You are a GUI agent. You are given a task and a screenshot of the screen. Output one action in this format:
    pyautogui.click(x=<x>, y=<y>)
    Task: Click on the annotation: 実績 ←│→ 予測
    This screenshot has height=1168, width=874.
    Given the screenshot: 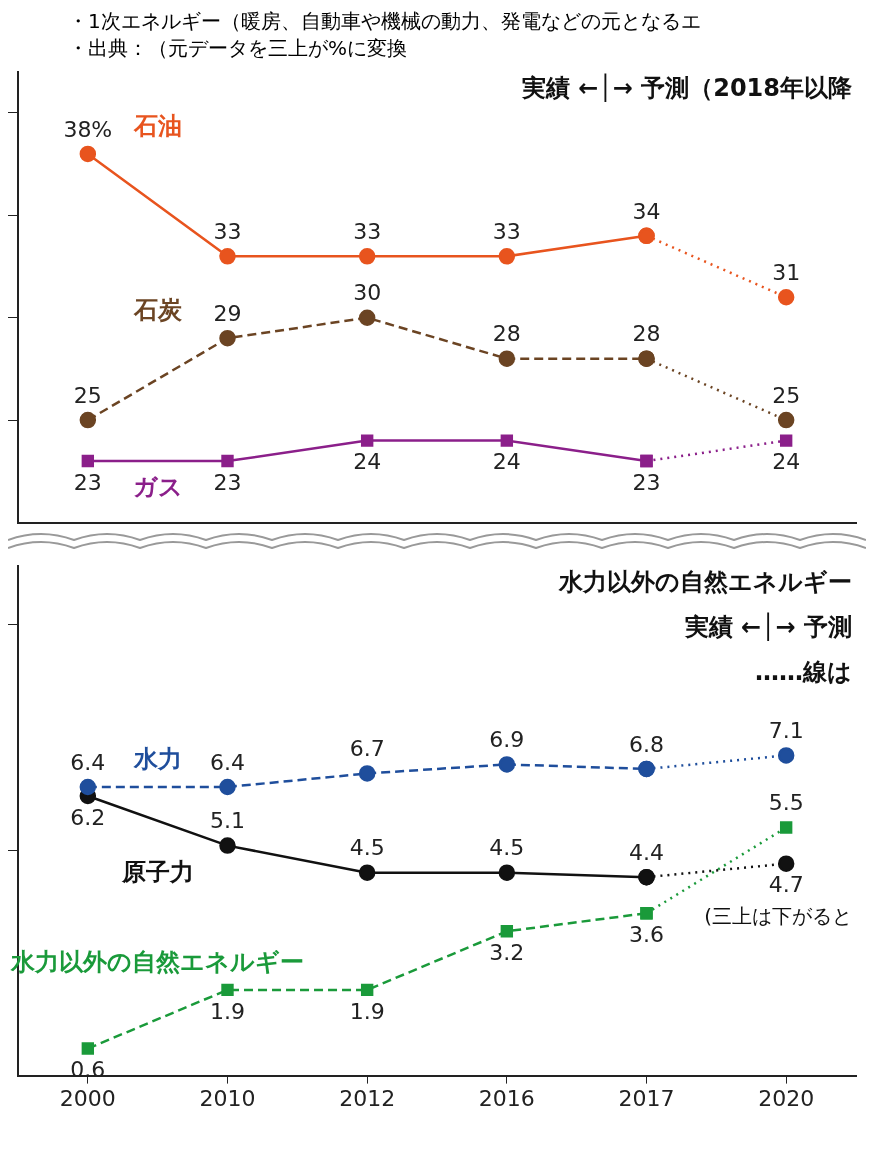 What is the action you would take?
    pyautogui.click(x=767, y=627)
    